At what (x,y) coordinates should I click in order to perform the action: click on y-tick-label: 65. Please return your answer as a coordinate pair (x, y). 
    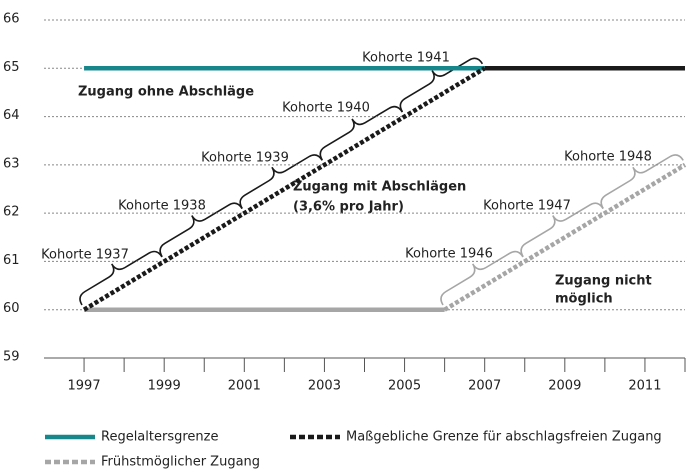
    Looking at the image, I should click on (11, 67).